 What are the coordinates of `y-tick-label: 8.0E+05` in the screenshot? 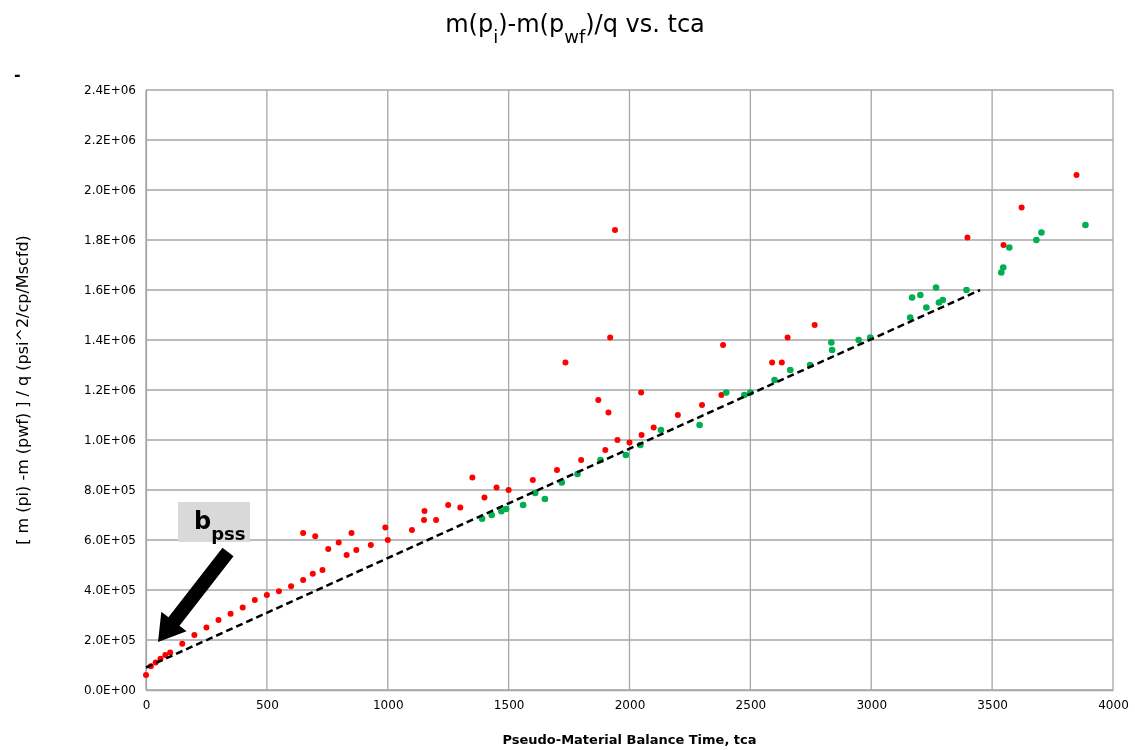 It's located at (110, 490).